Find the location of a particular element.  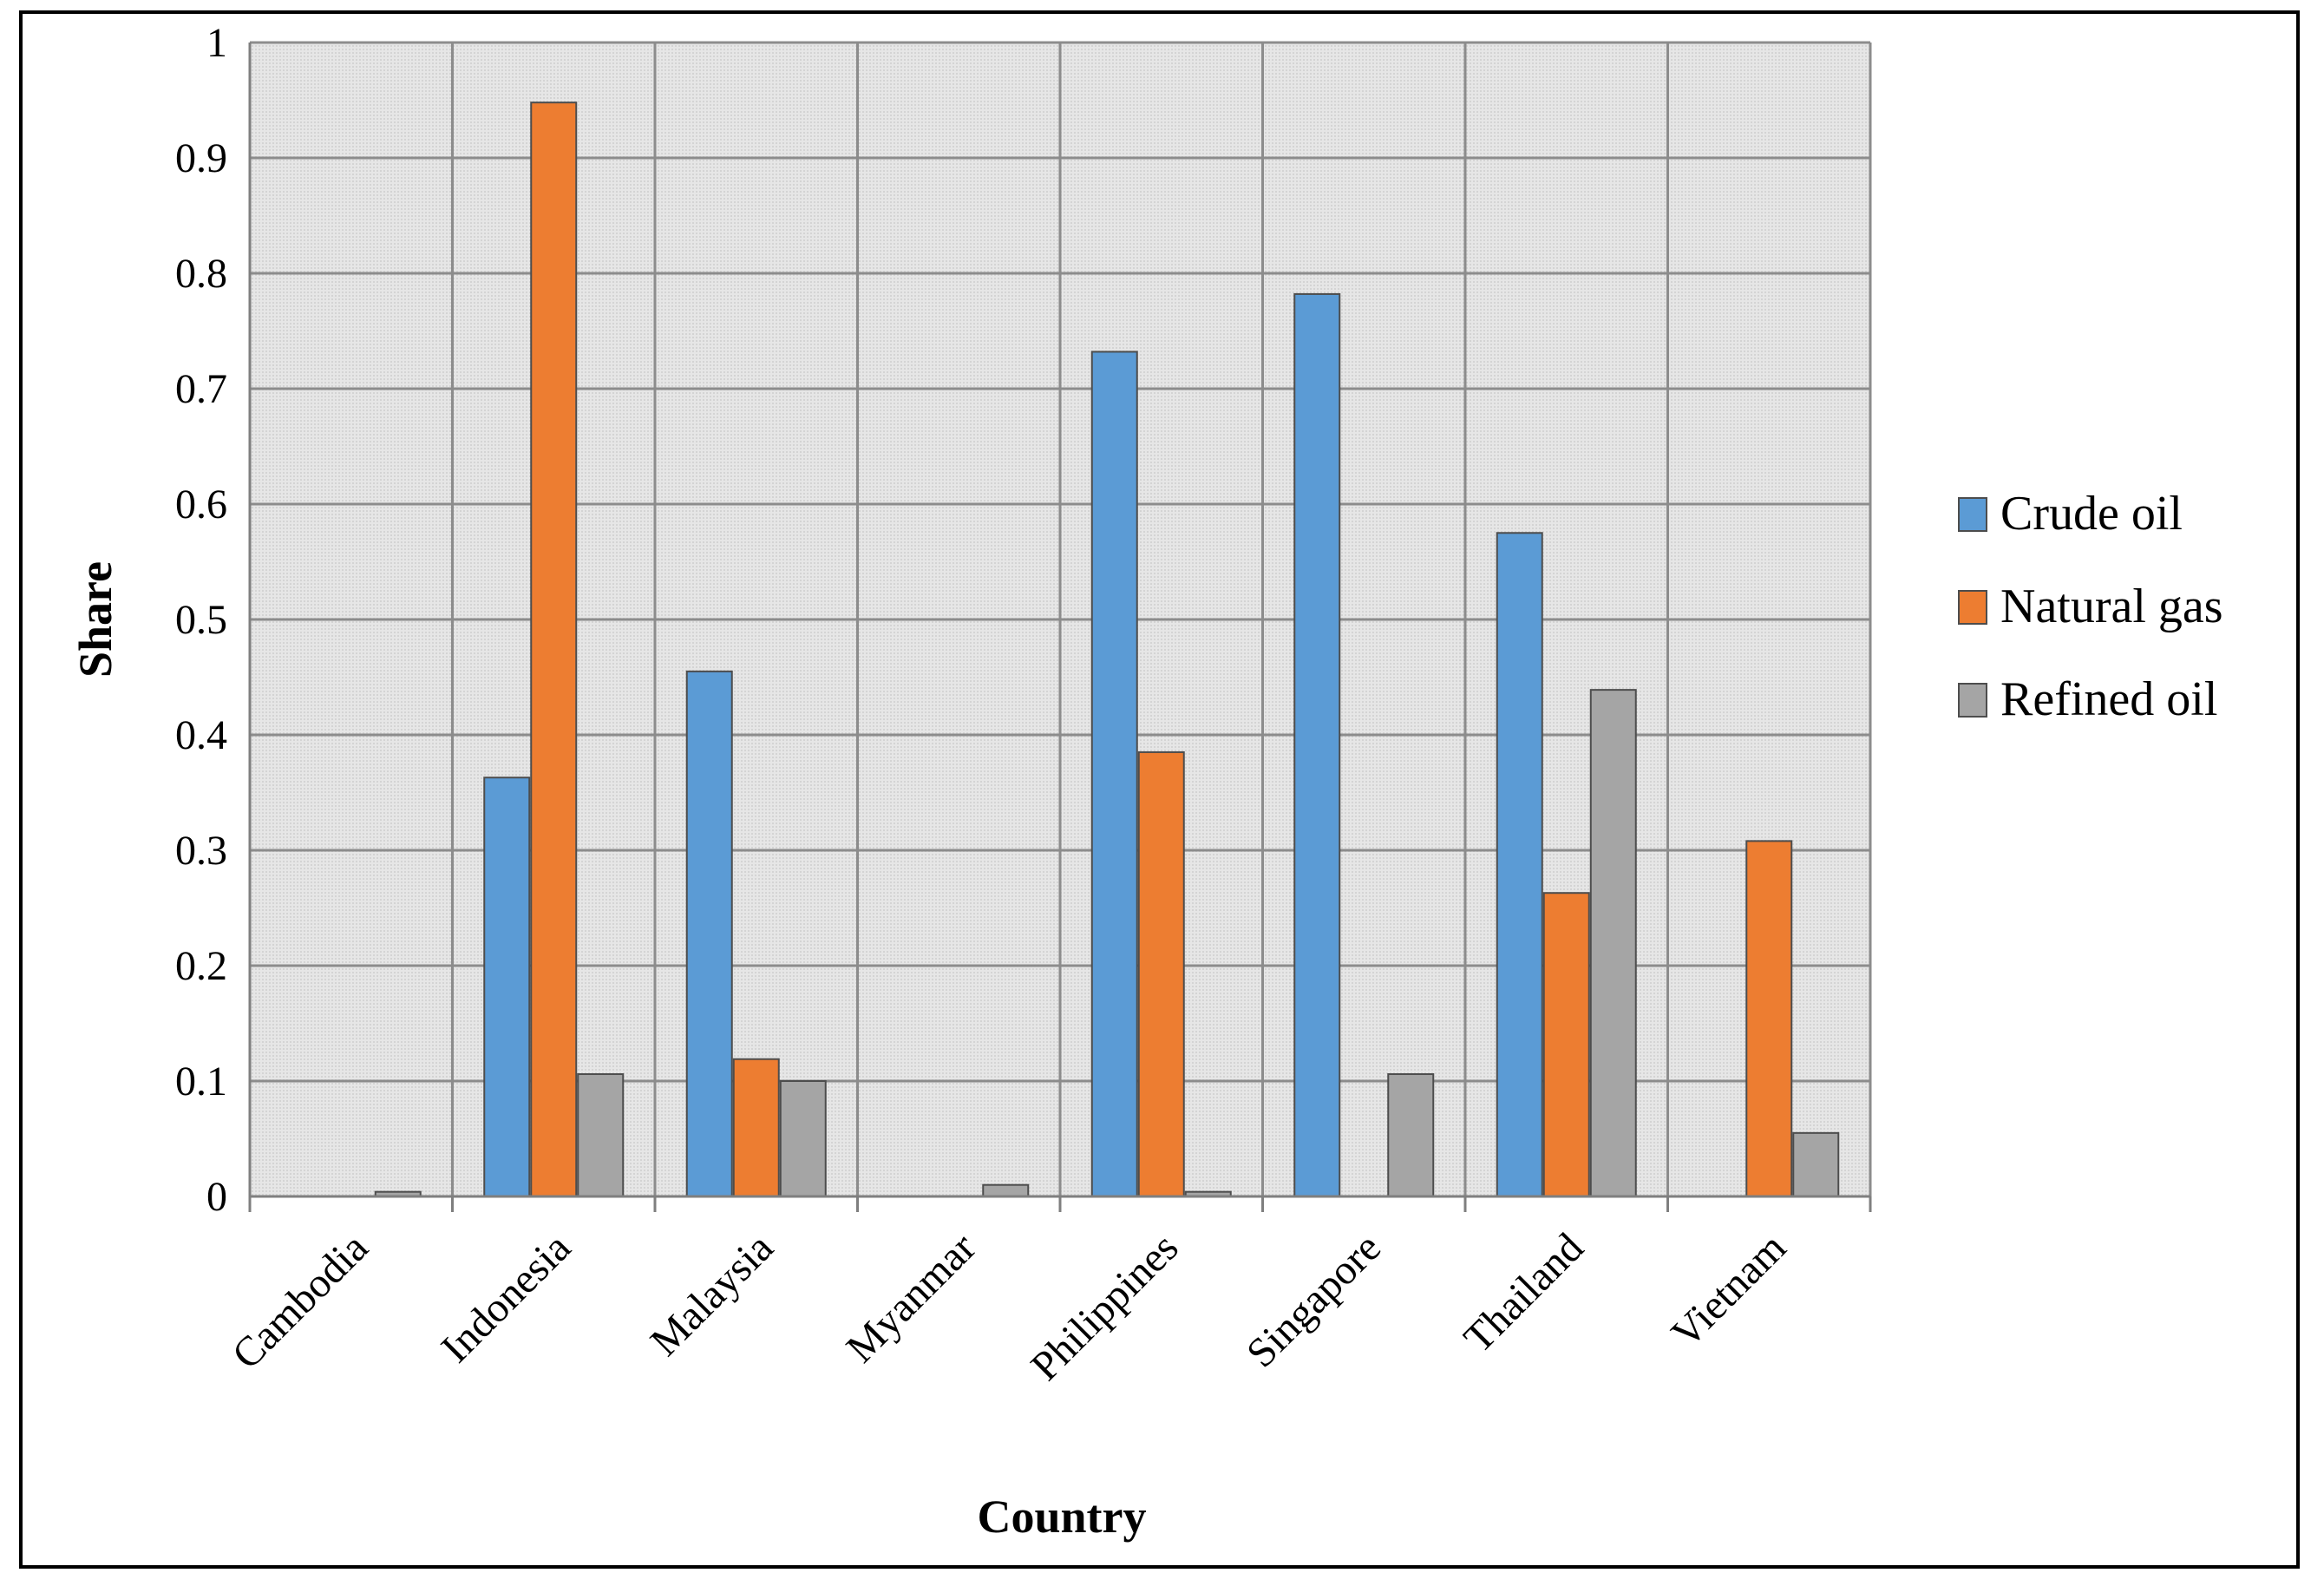

legend-label: Refined oil is located at coordinates (2109, 699).